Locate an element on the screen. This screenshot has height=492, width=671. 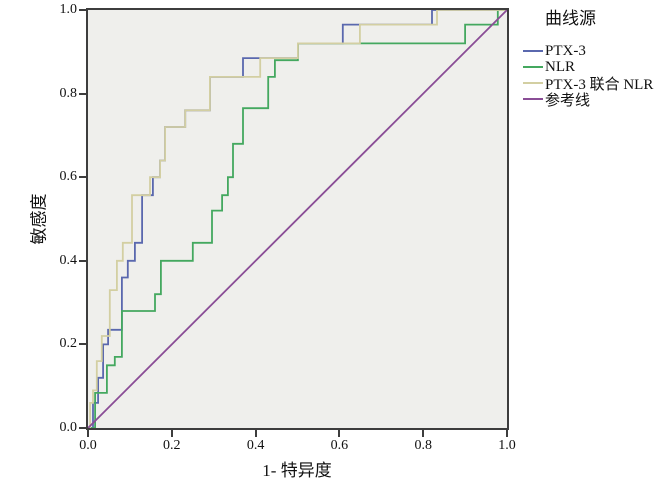
x-axis-label: 1- 特异度 is located at coordinates (297, 470).